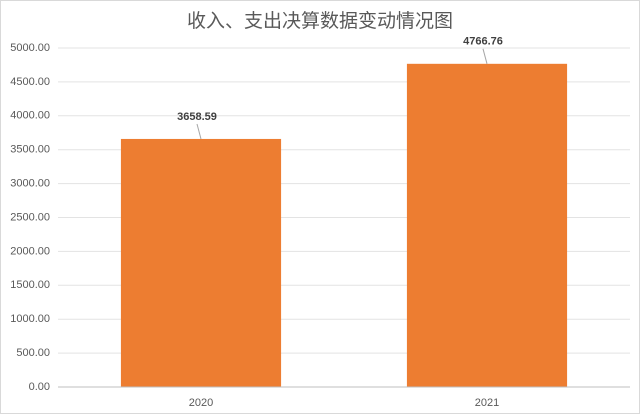 This screenshot has width=640, height=414. What do you see at coordinates (30, 319) in the screenshot?
I see `y-tick-label: 1000.00` at bounding box center [30, 319].